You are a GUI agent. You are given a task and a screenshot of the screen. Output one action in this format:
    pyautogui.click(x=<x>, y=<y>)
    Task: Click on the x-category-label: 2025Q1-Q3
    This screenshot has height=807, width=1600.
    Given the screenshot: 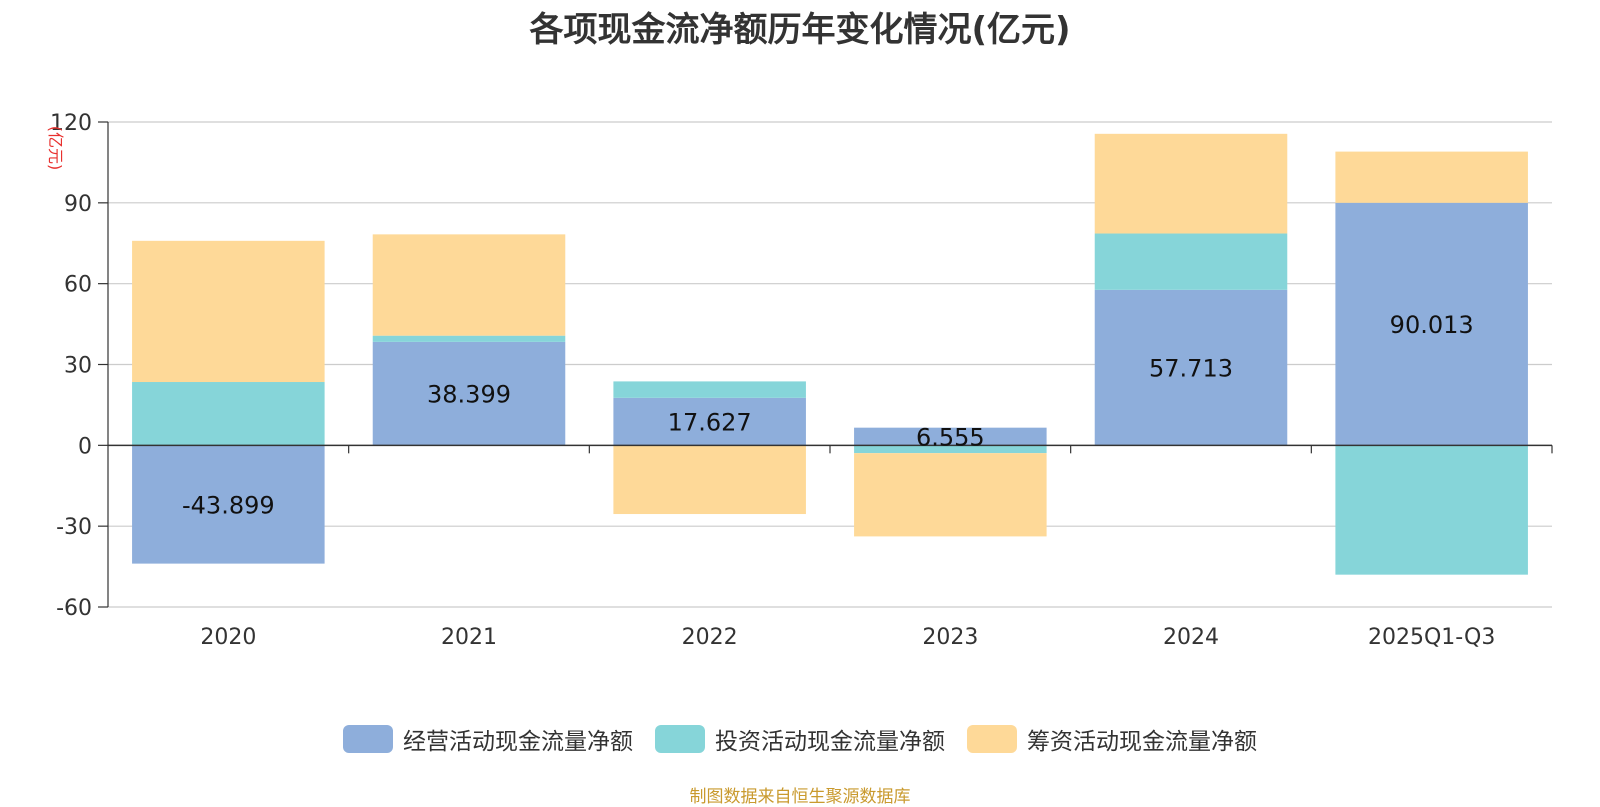 What is the action you would take?
    pyautogui.click(x=1431, y=637)
    